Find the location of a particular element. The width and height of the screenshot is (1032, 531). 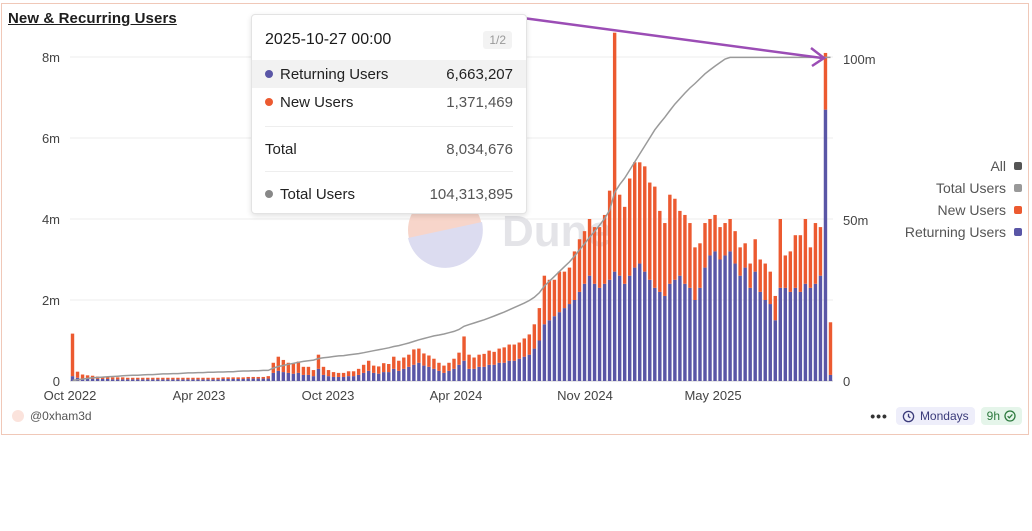

y-left-tick-label: 6m is located at coordinates (51, 138).